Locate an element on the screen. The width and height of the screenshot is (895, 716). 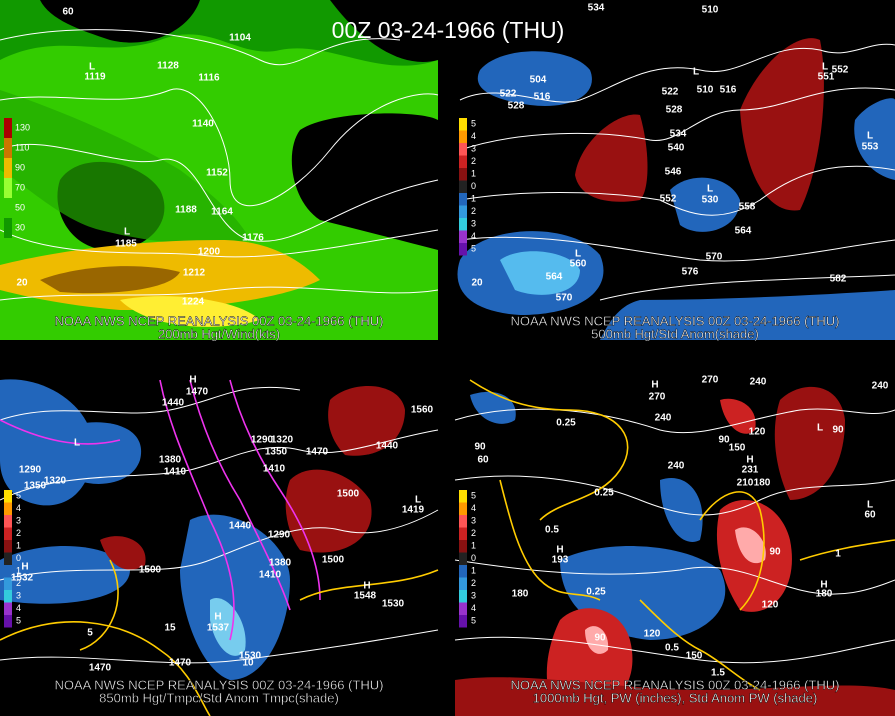
contour-label: 530 is located at coordinates (710, 200).